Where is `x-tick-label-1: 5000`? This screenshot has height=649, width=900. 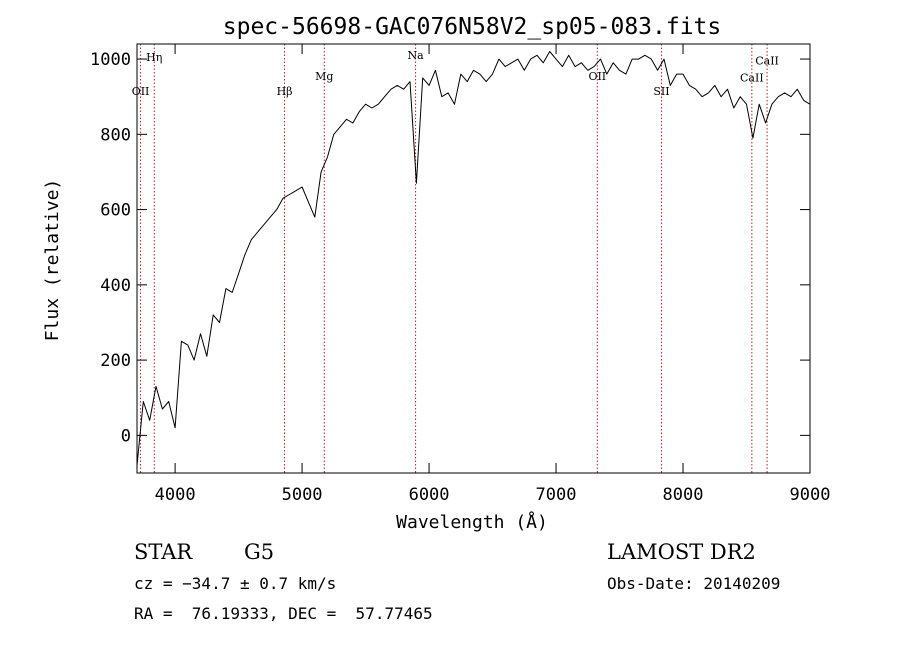
x-tick-label-1: 5000 is located at coordinates (302, 495).